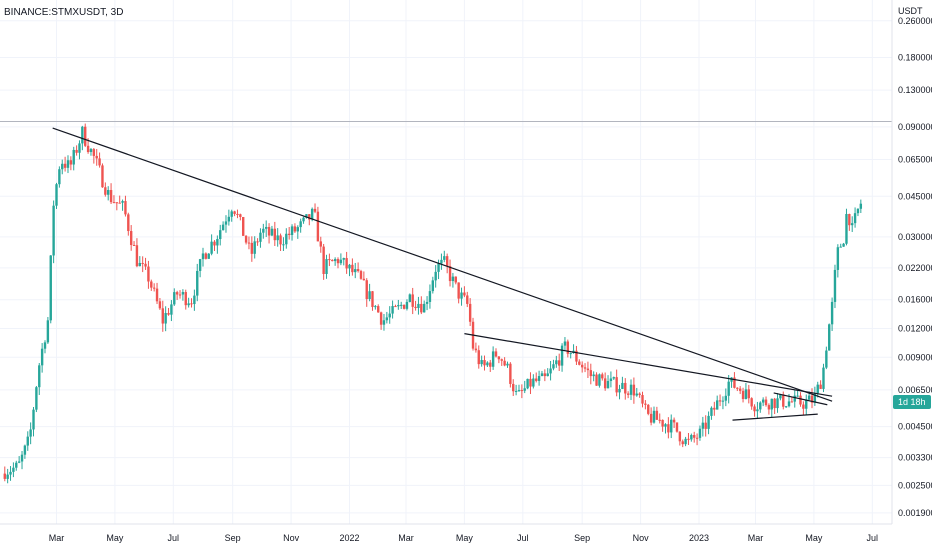  What do you see at coordinates (115, 538) in the screenshot?
I see `time-tick-label: May` at bounding box center [115, 538].